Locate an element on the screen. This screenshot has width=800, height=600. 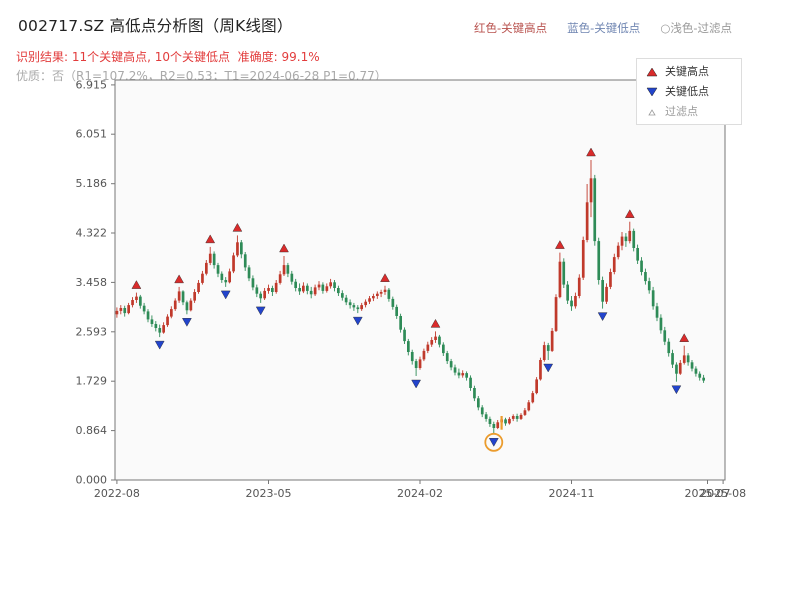
svg-text: 2025-07 is located at coordinates (708, 493).